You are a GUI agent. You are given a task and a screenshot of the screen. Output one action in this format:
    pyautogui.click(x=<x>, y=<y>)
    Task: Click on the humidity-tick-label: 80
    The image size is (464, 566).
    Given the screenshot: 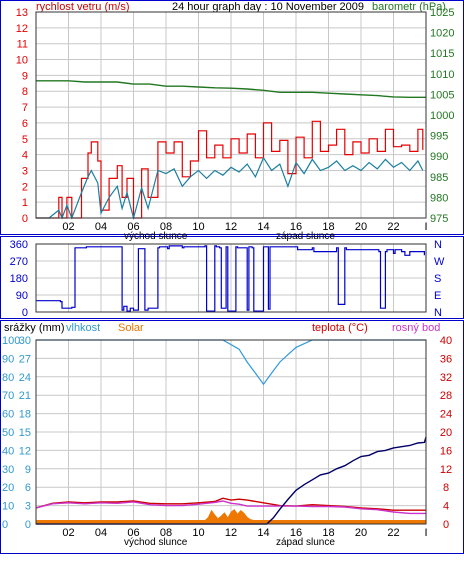 What is the action you would take?
    pyautogui.click(x=8, y=378)
    